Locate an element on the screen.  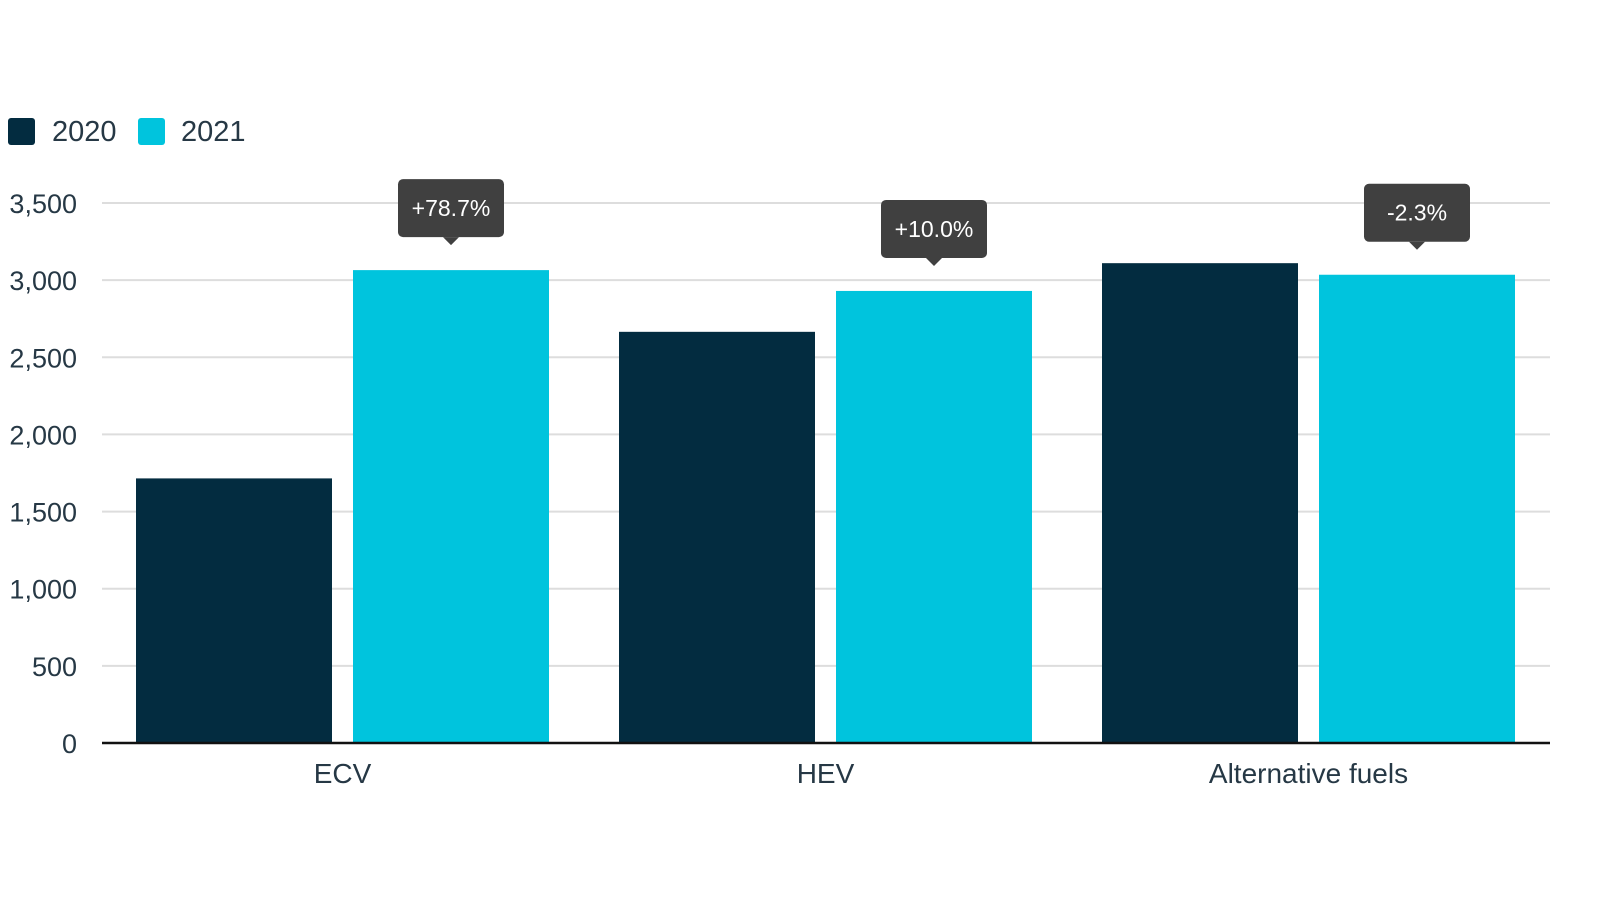
bar-2020-alternative-fuels is located at coordinates (1200, 503).